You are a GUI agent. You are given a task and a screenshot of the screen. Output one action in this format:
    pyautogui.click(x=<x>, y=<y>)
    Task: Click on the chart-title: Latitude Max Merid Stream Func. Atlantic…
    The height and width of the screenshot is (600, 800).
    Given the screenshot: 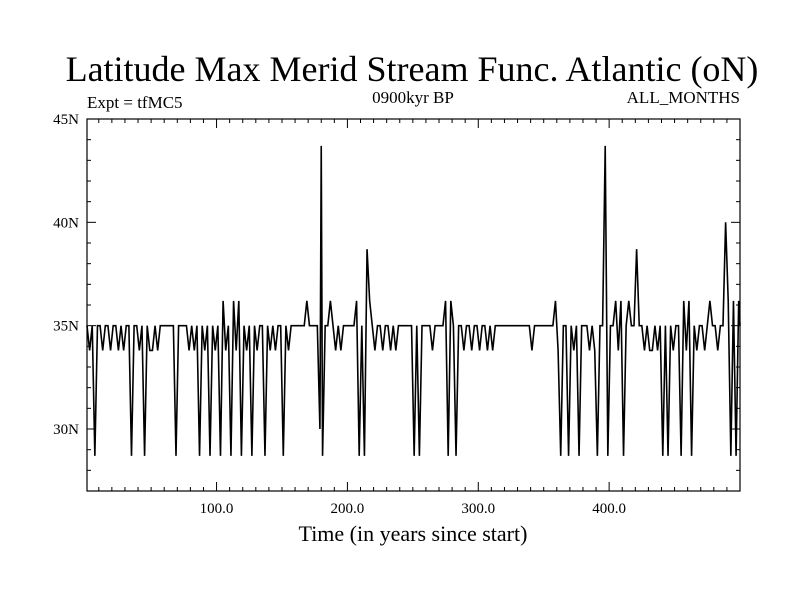 What is the action you would take?
    pyautogui.click(x=412, y=69)
    